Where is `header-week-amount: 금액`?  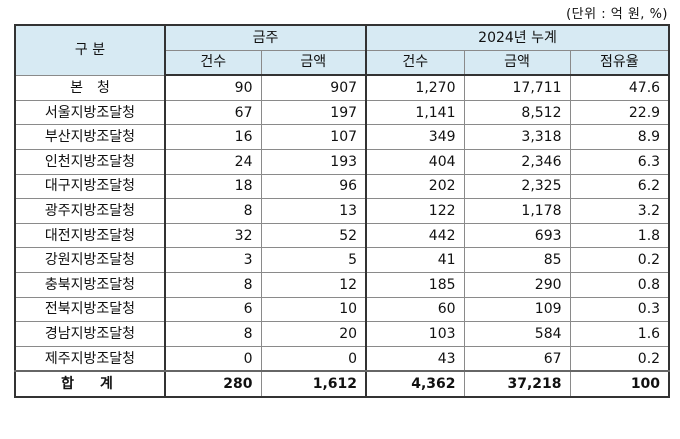
header-week-amount: 금액 is located at coordinates (313, 63).